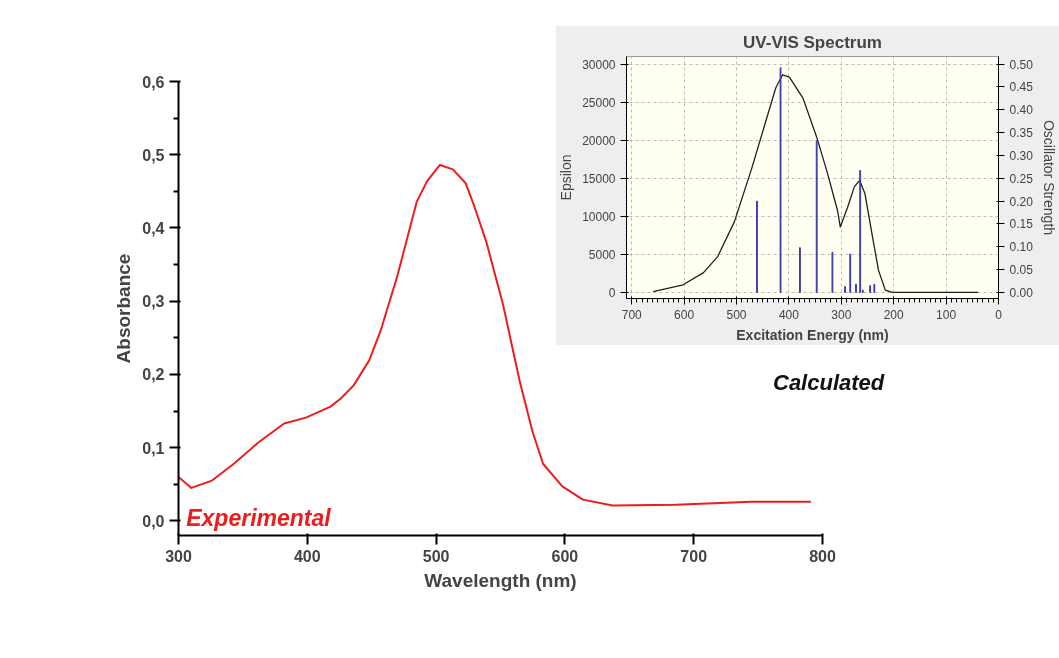 This screenshot has width=1059, height=658. I want to click on x-tick-label: 800, so click(822, 556).